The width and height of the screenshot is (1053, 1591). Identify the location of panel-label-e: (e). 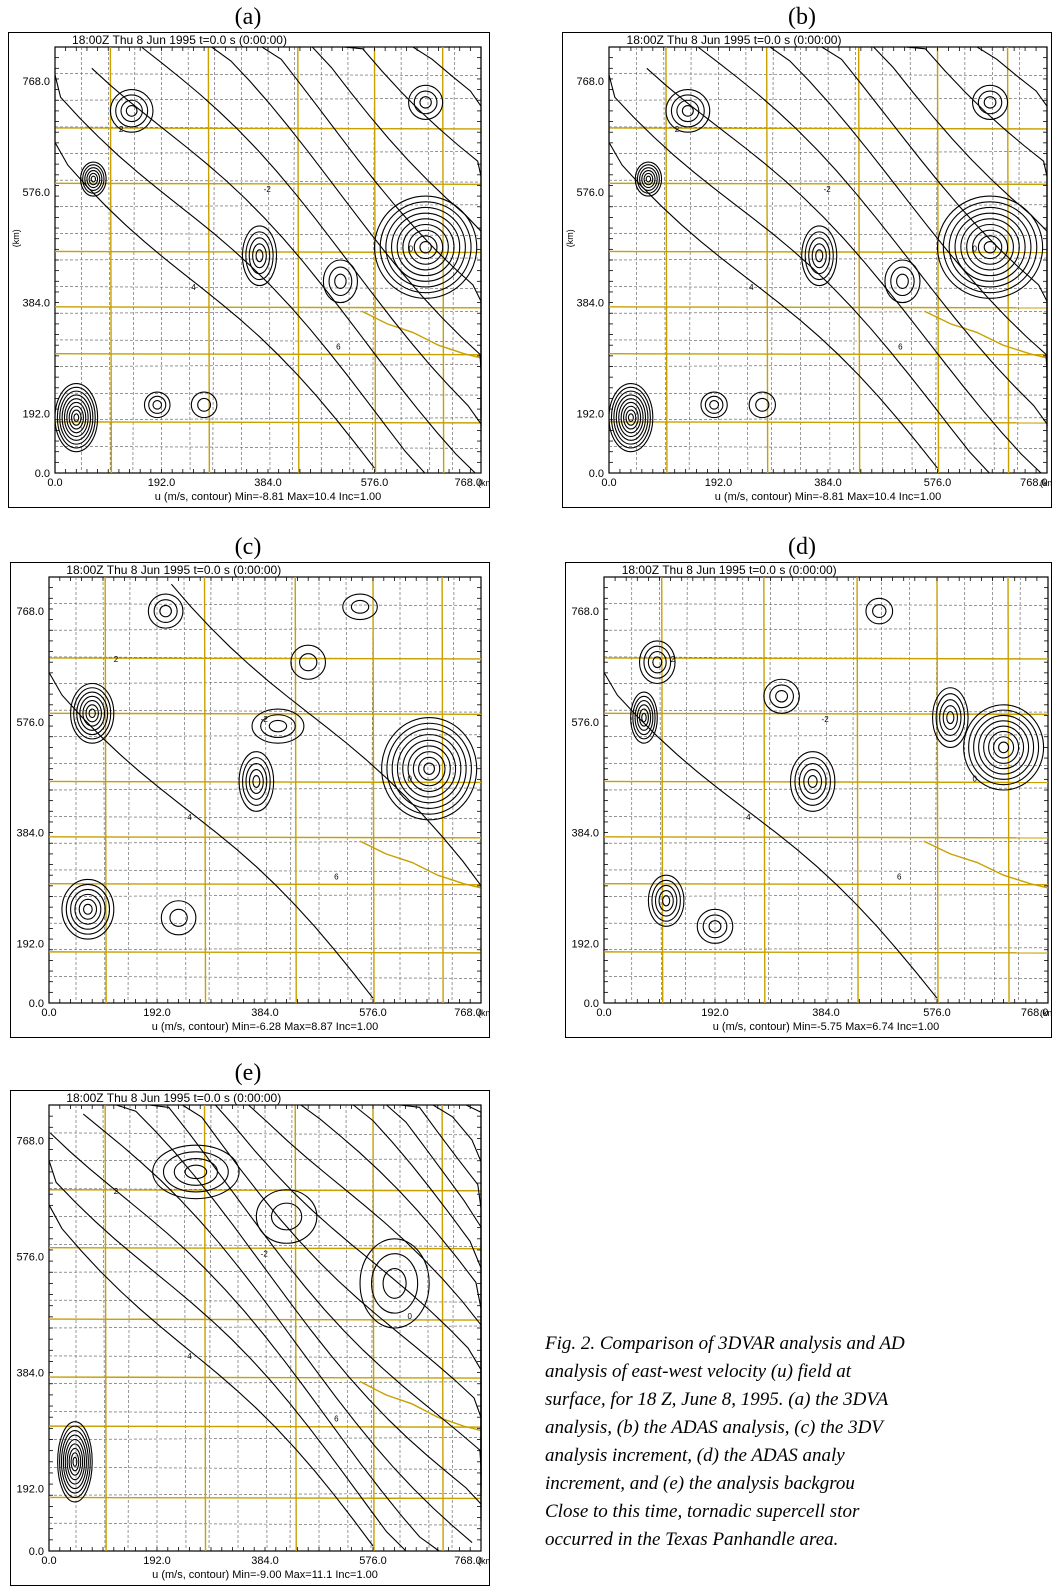
(248, 1073).